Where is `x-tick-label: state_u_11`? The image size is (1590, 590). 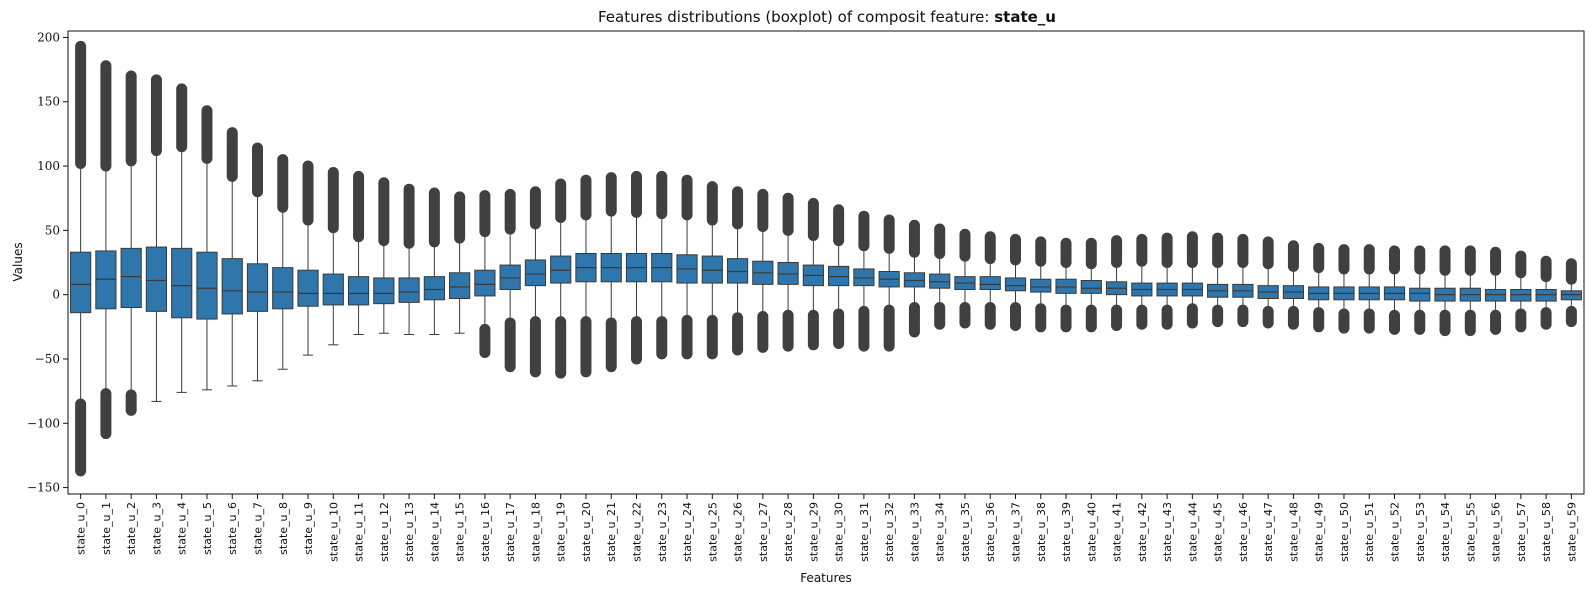
x-tick-label: state_u_11 is located at coordinates (359, 532).